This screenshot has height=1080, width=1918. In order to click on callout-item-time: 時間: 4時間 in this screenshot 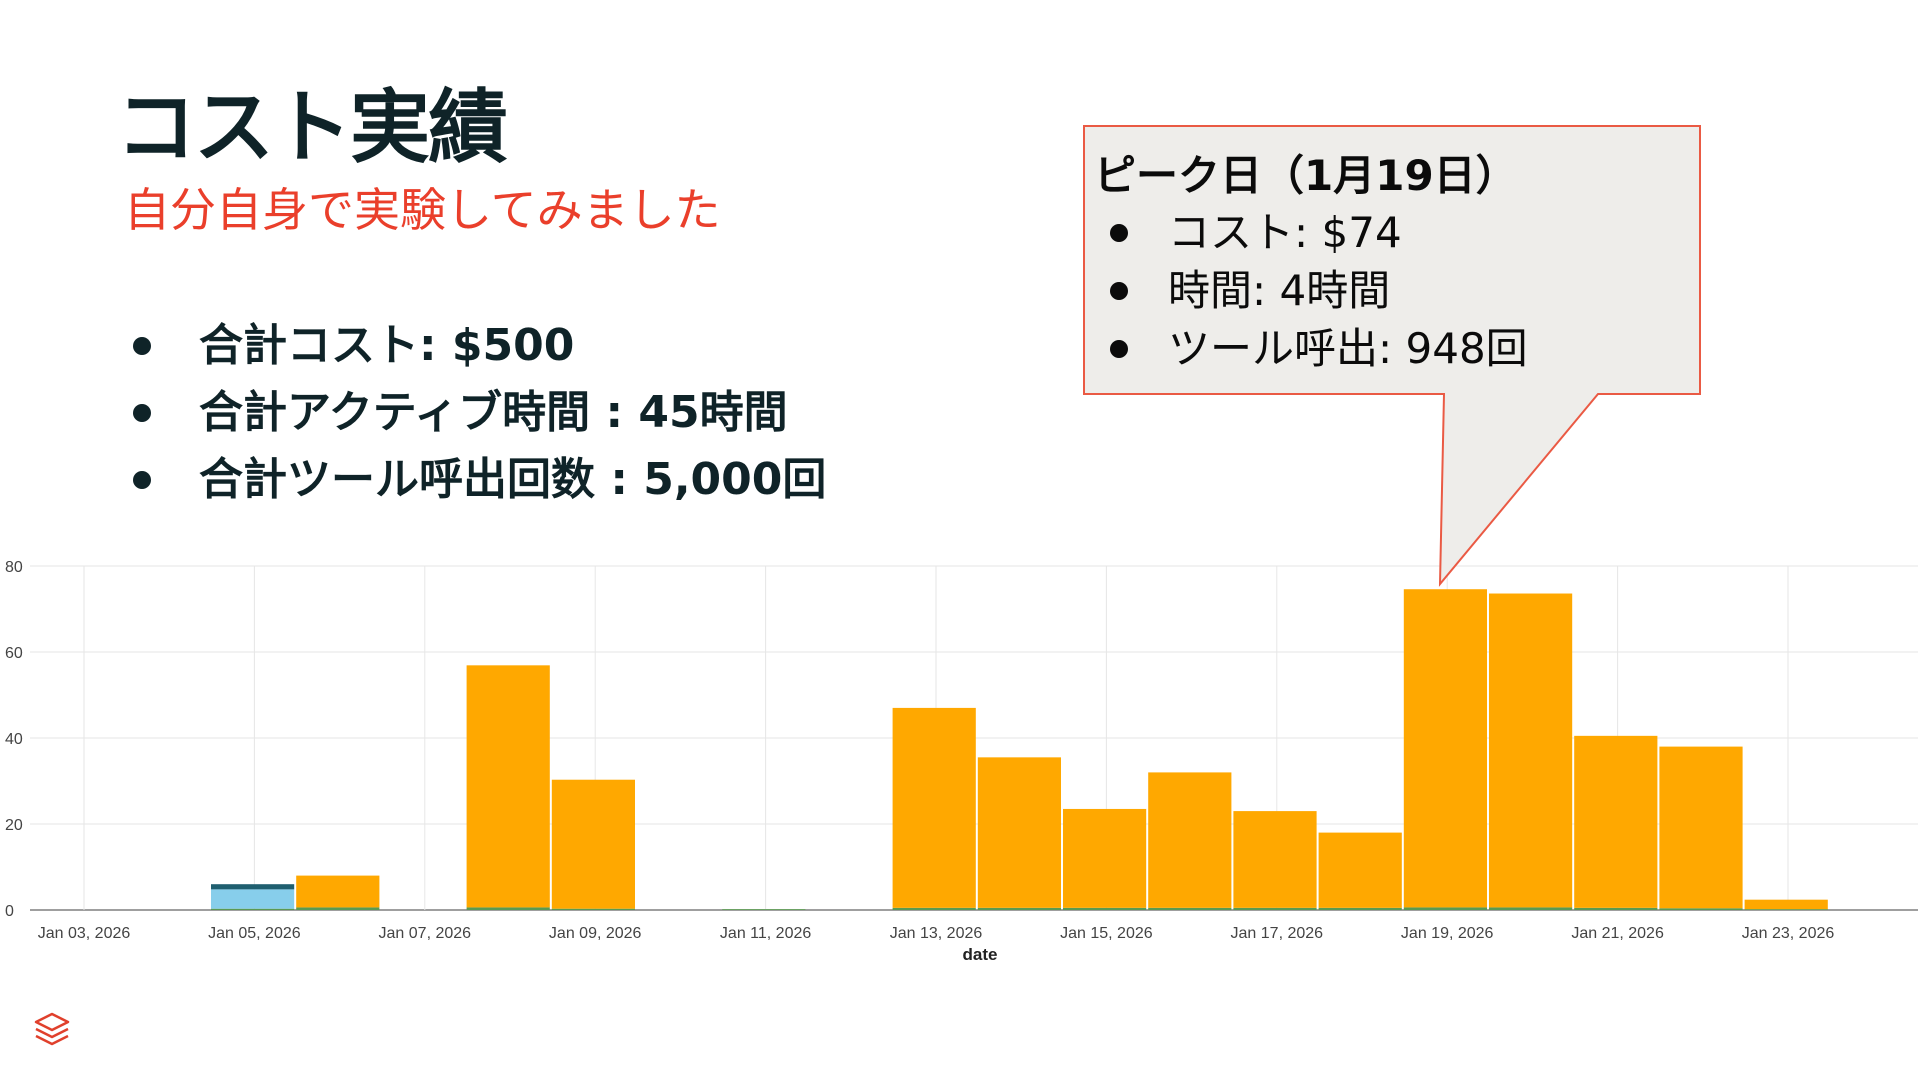, I will do `click(1394, 291)`.